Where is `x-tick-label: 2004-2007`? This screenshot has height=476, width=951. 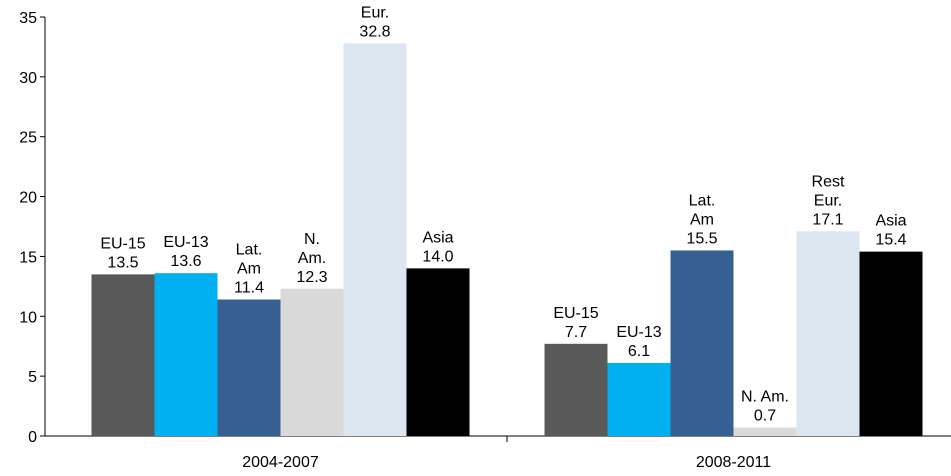
x-tick-label: 2004-2007 is located at coordinates (280, 462).